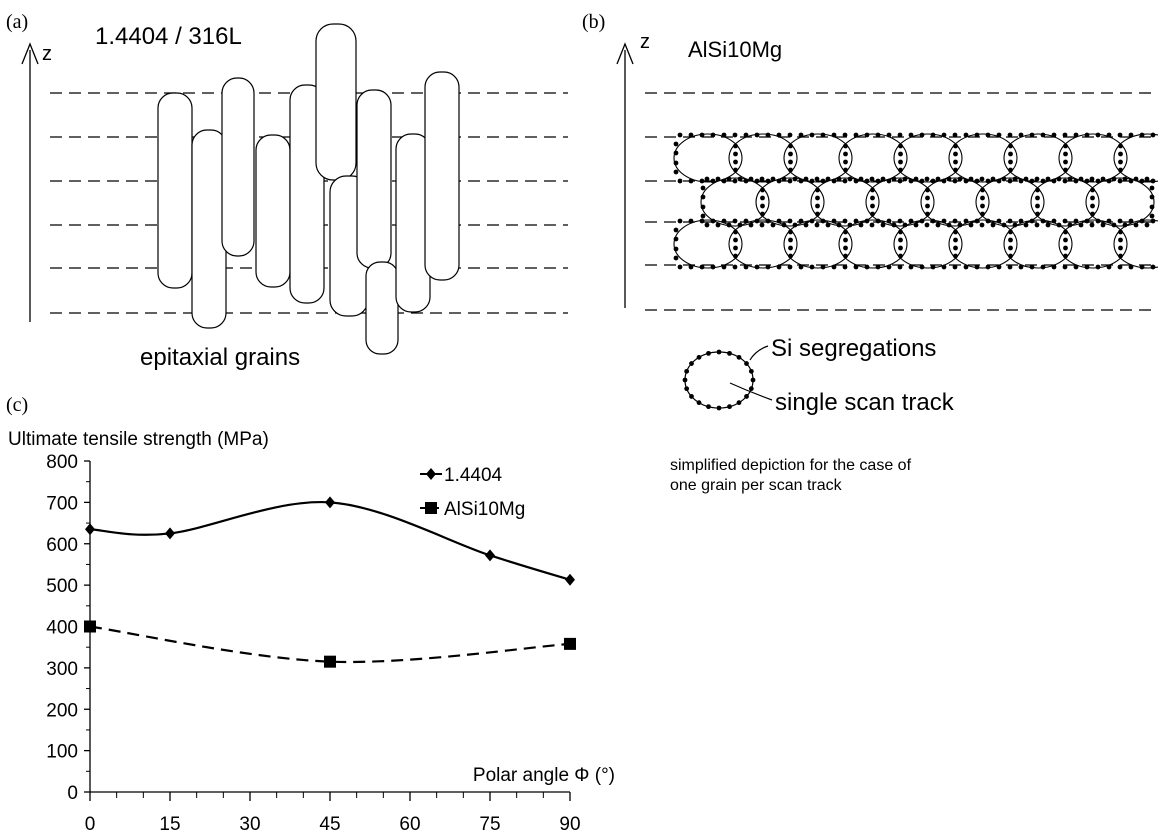 This screenshot has height=838, width=1158. Describe the element at coordinates (308, 189) in the screenshot. I see `panel-a-grains` at that location.